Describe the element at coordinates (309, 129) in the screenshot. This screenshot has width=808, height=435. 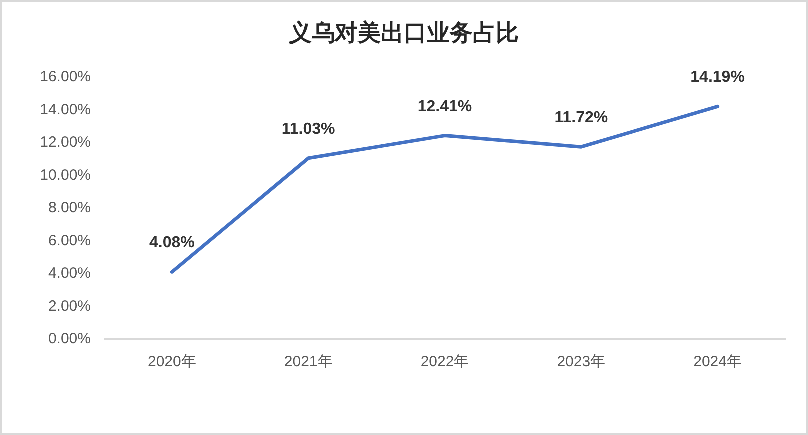
I see `text: 11.03%` at that location.